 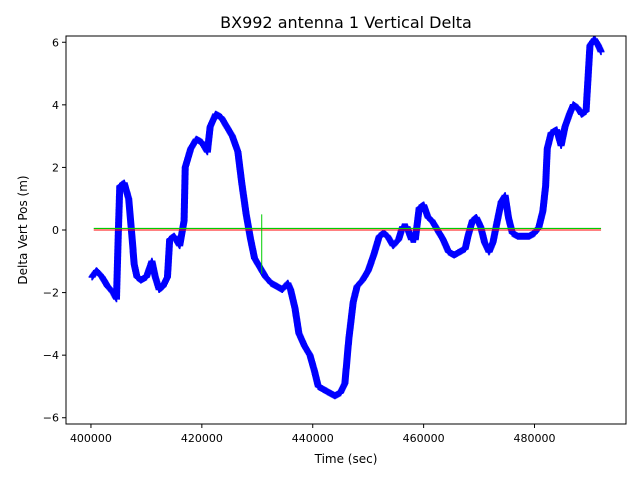 What do you see at coordinates (55, 42) in the screenshot?
I see `y-tick-label: 6` at bounding box center [55, 42].